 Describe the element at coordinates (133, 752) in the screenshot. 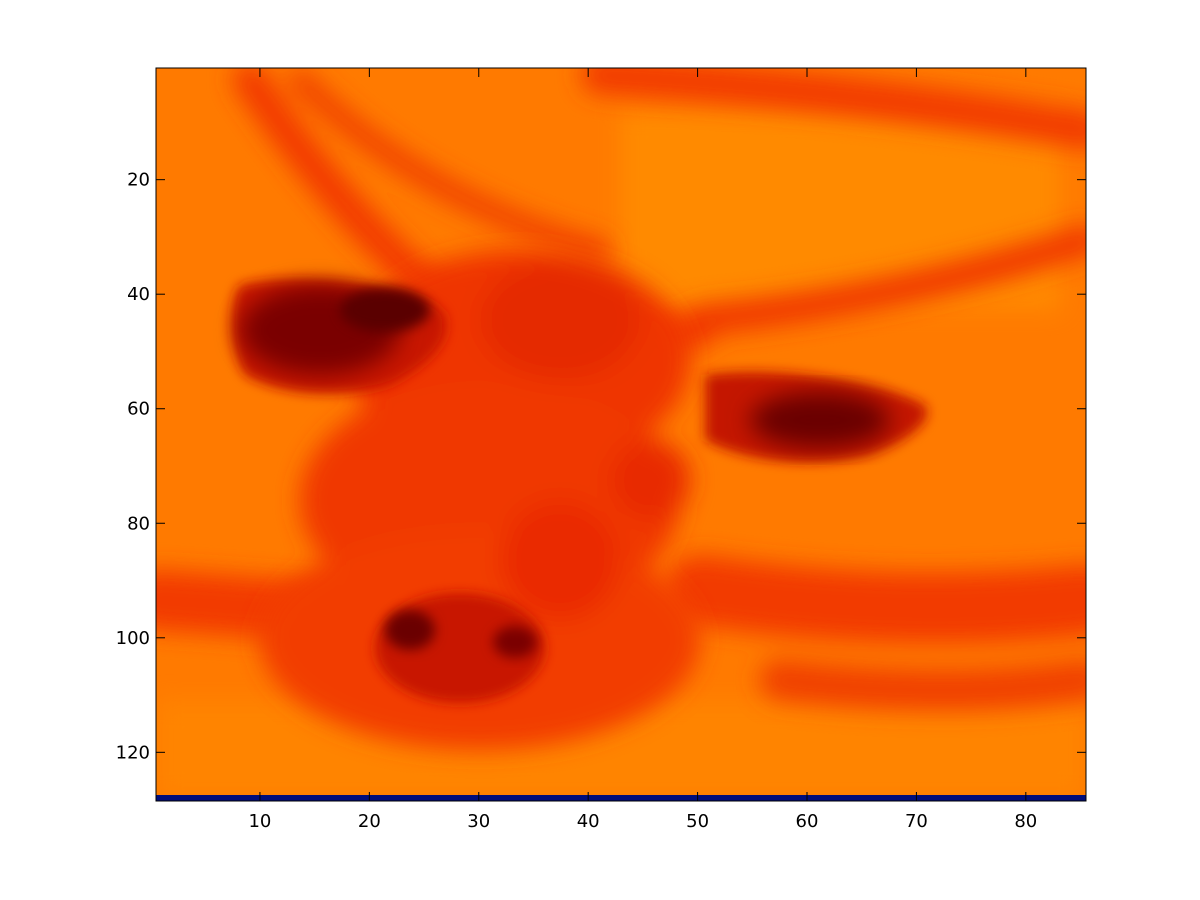

I see `y-tick-label: 120` at that location.